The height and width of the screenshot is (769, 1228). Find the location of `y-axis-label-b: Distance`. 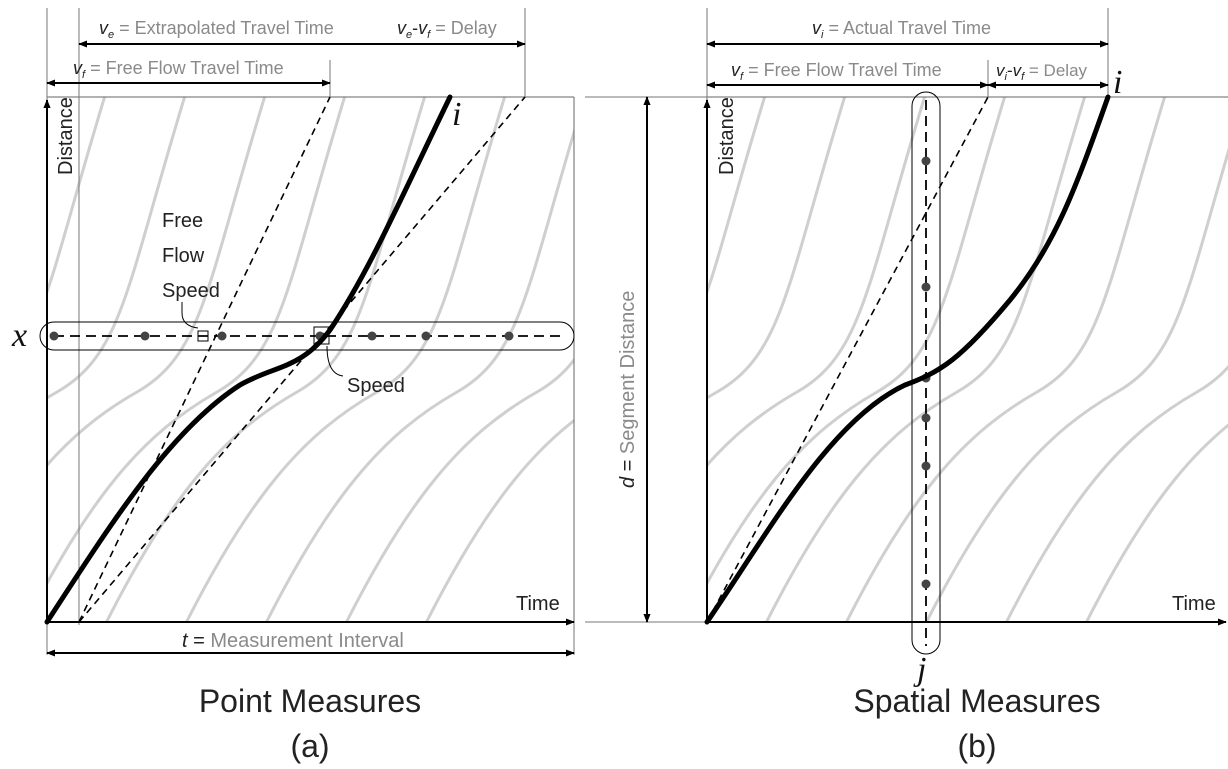

y-axis-label-b: Distance is located at coordinates (727, 136).